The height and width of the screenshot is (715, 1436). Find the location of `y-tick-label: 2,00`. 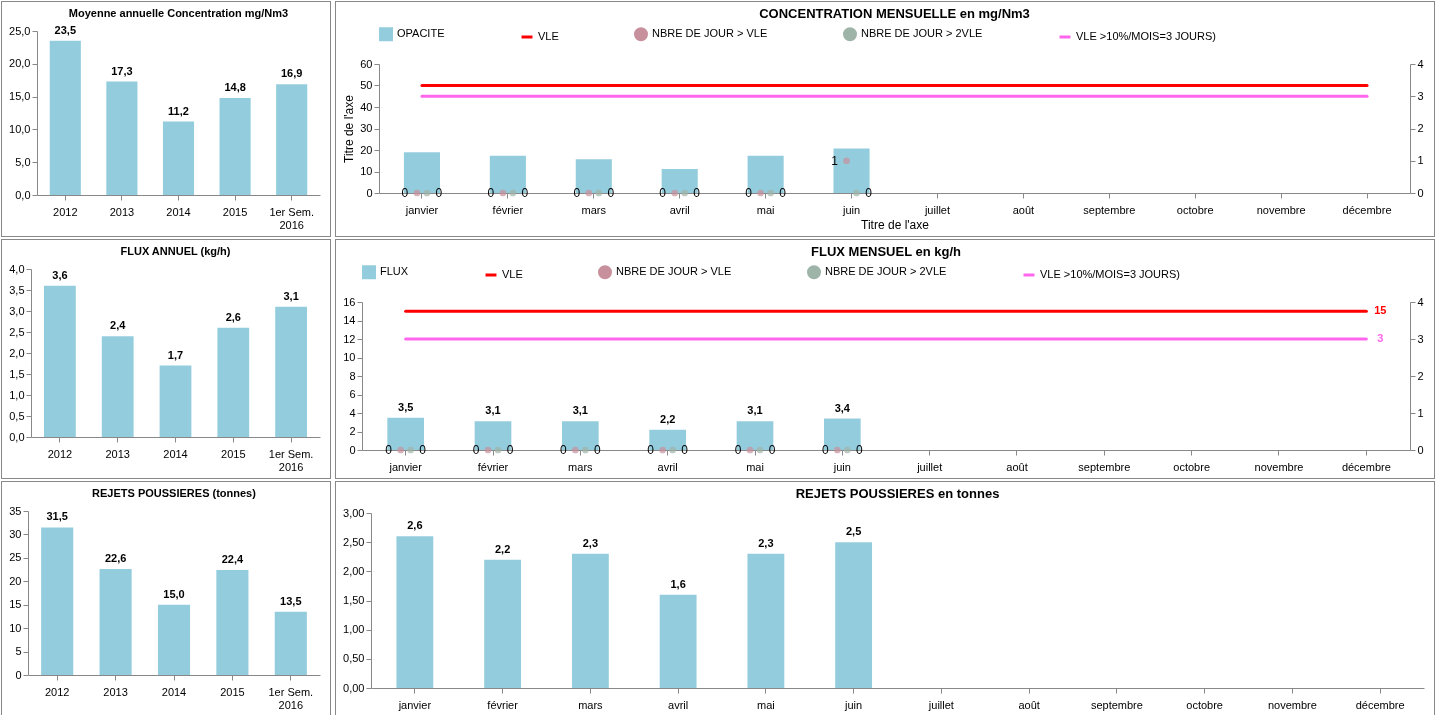

y-tick-label: 2,00 is located at coordinates (354, 570).